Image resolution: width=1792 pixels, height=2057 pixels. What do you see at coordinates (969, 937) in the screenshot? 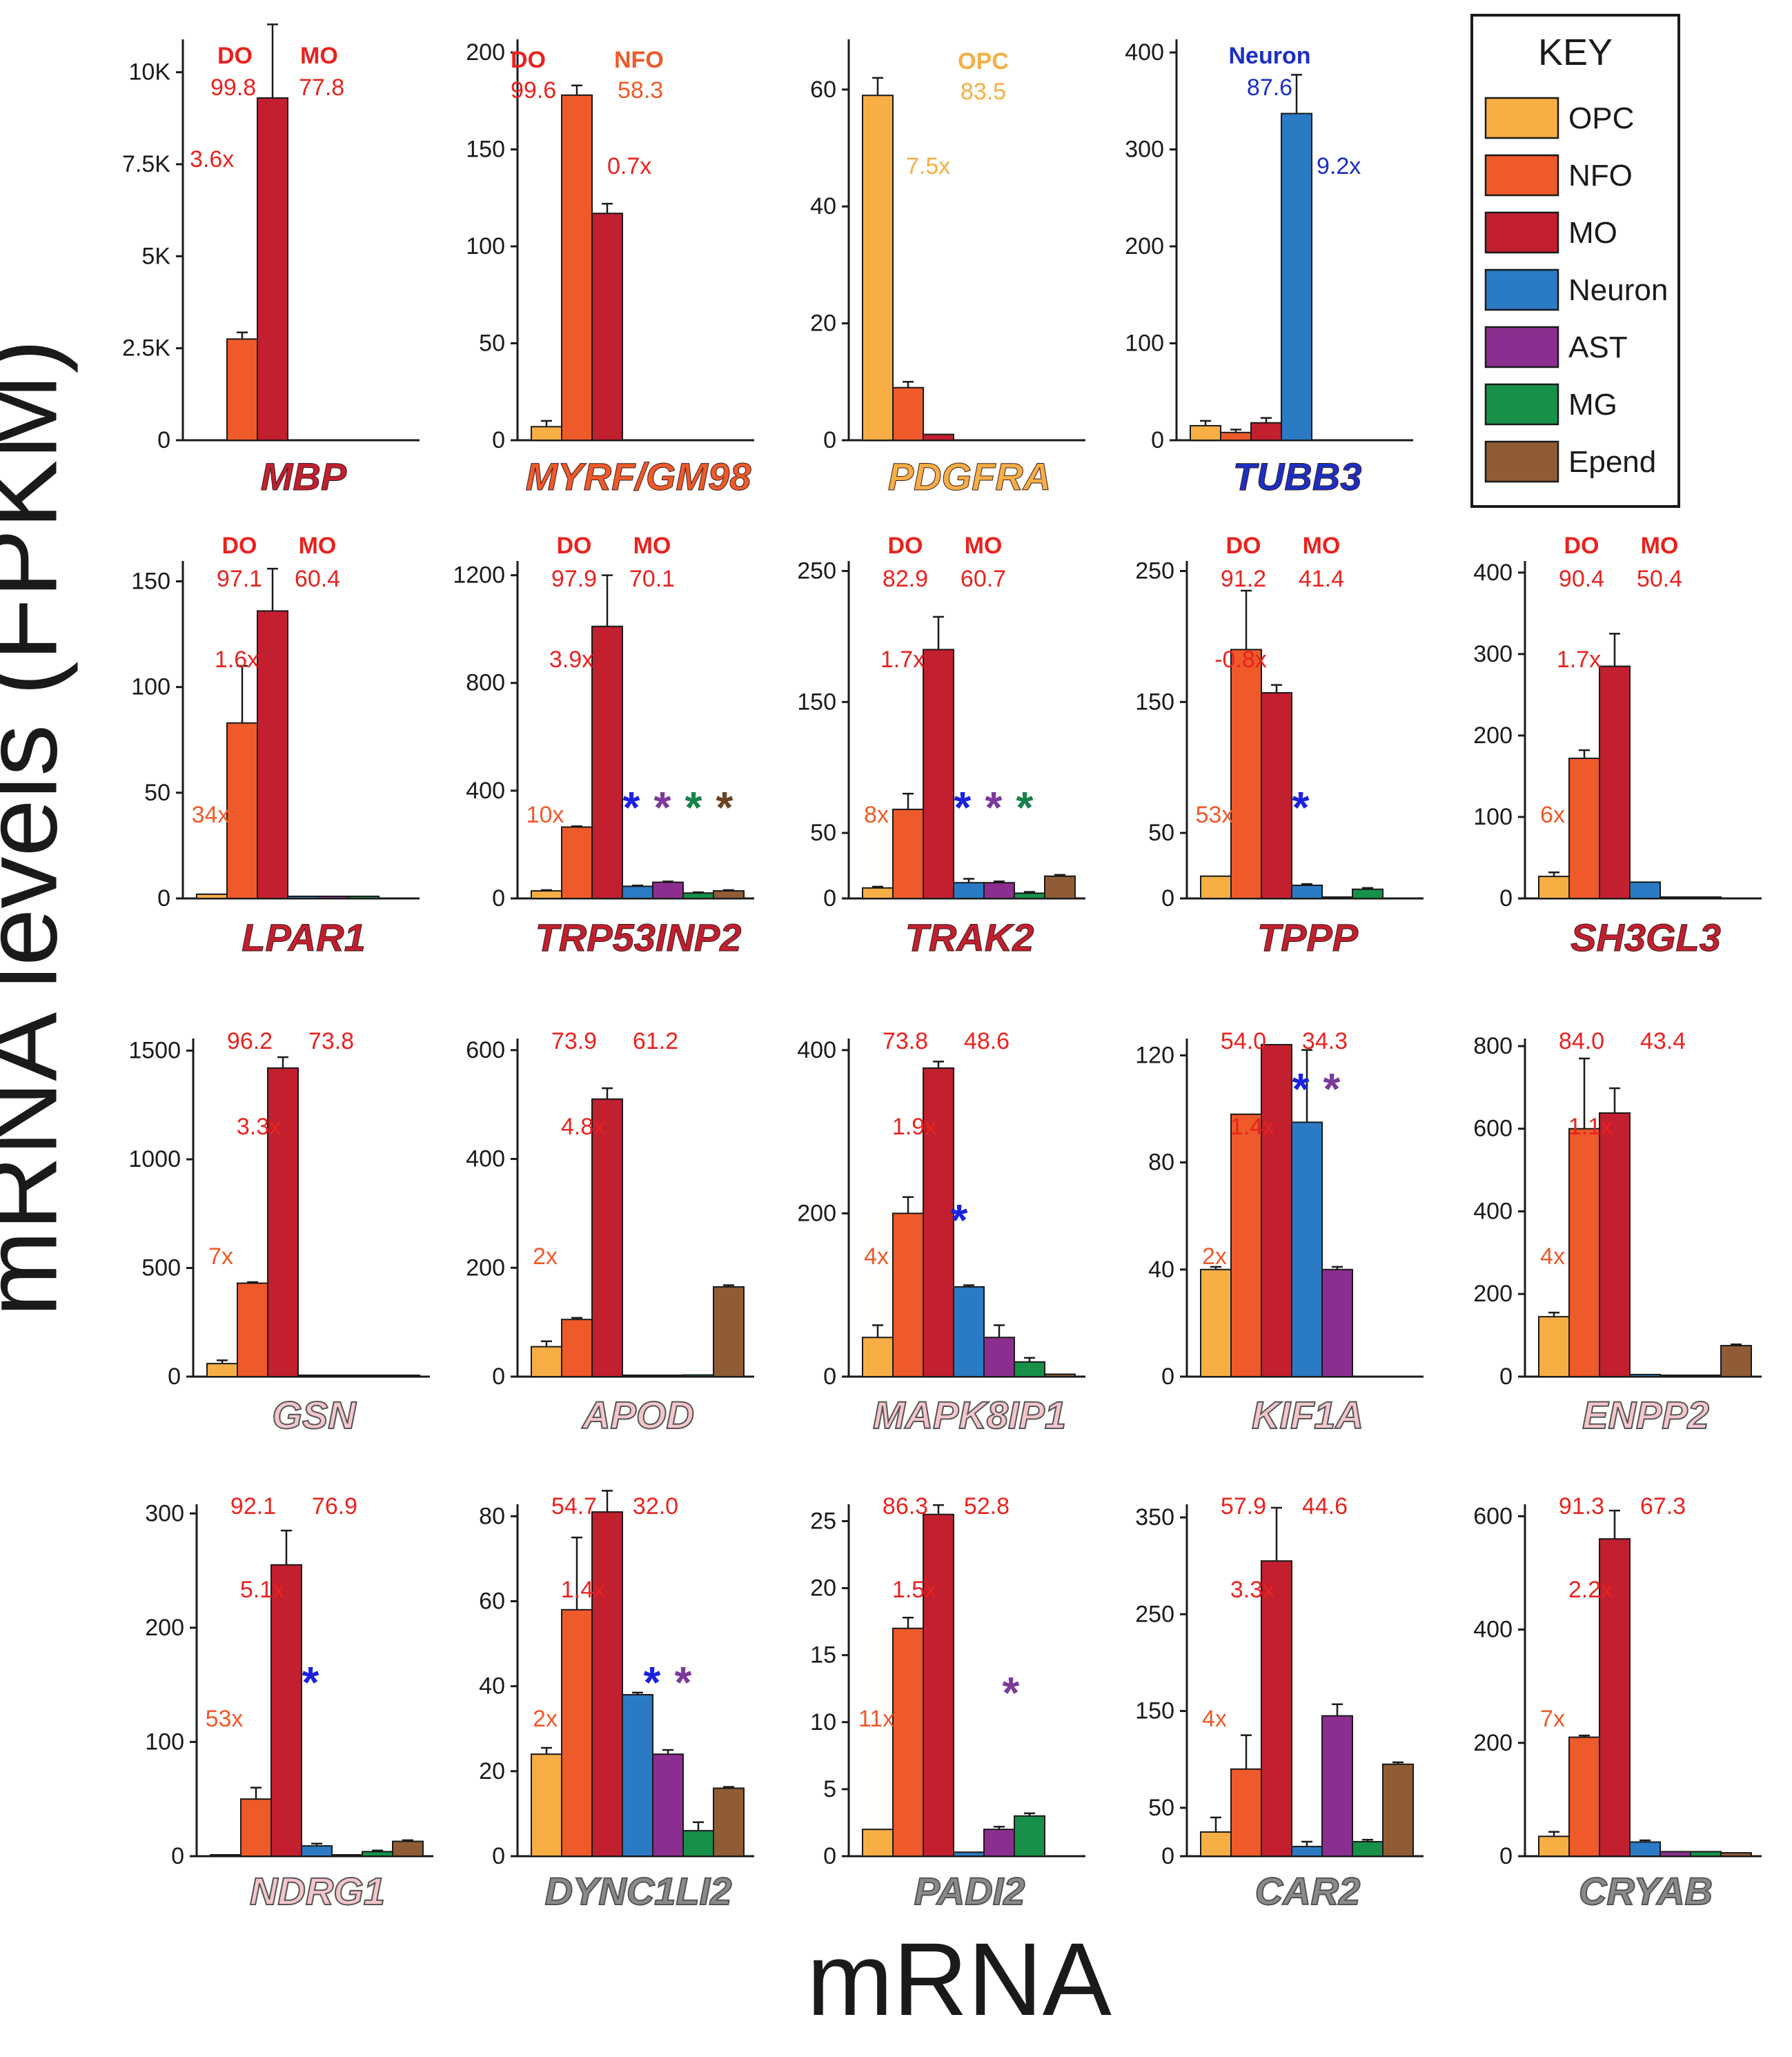
I see `gene-name: TRAK2` at bounding box center [969, 937].